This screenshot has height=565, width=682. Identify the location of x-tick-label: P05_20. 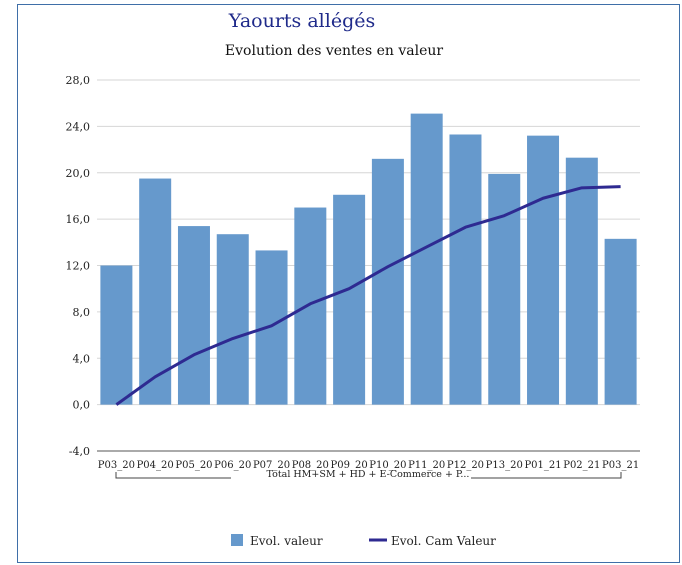
(193, 465).